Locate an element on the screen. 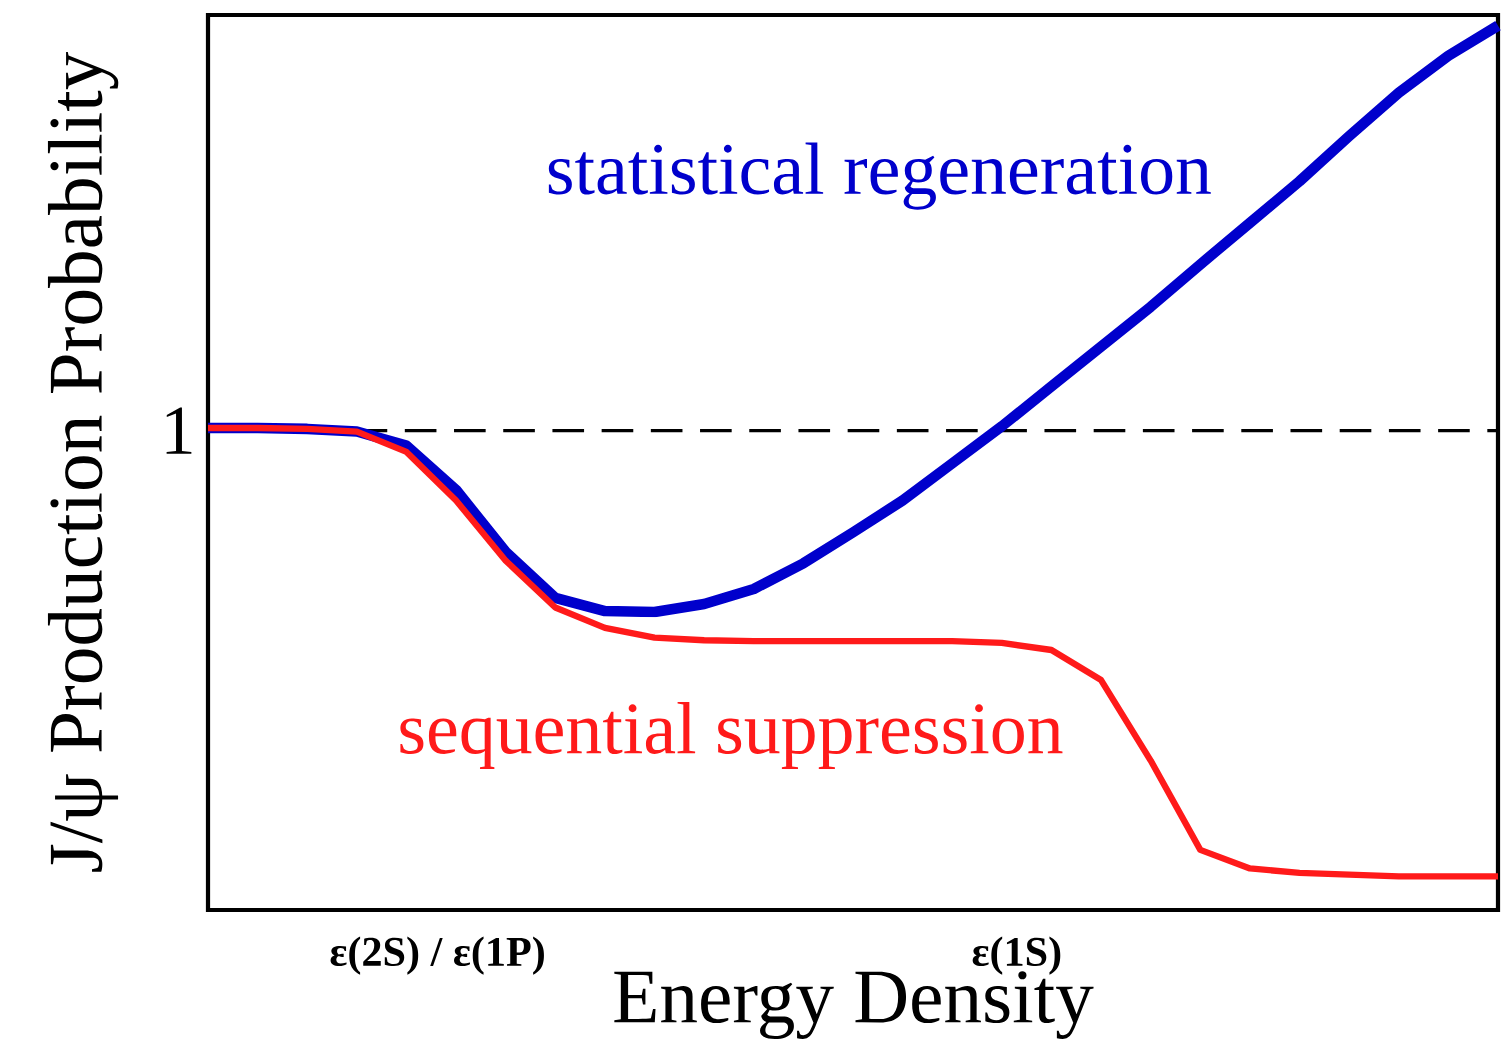 The height and width of the screenshot is (1055, 1503). series-label: statistical regeneration is located at coordinates (879, 176).